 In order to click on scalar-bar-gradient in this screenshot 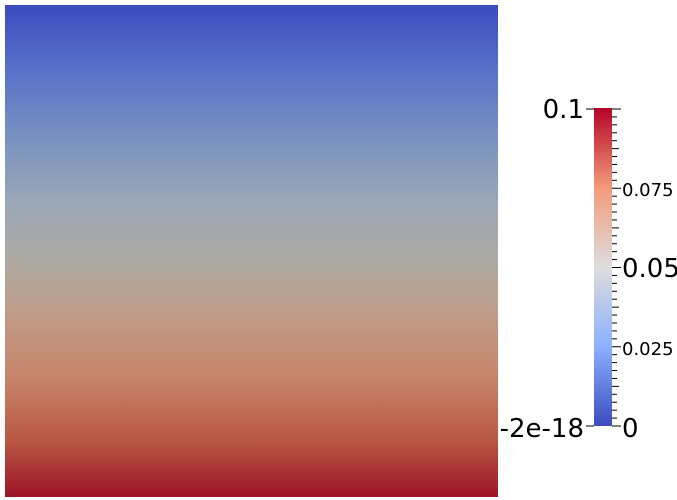, I will do `click(603, 267)`.